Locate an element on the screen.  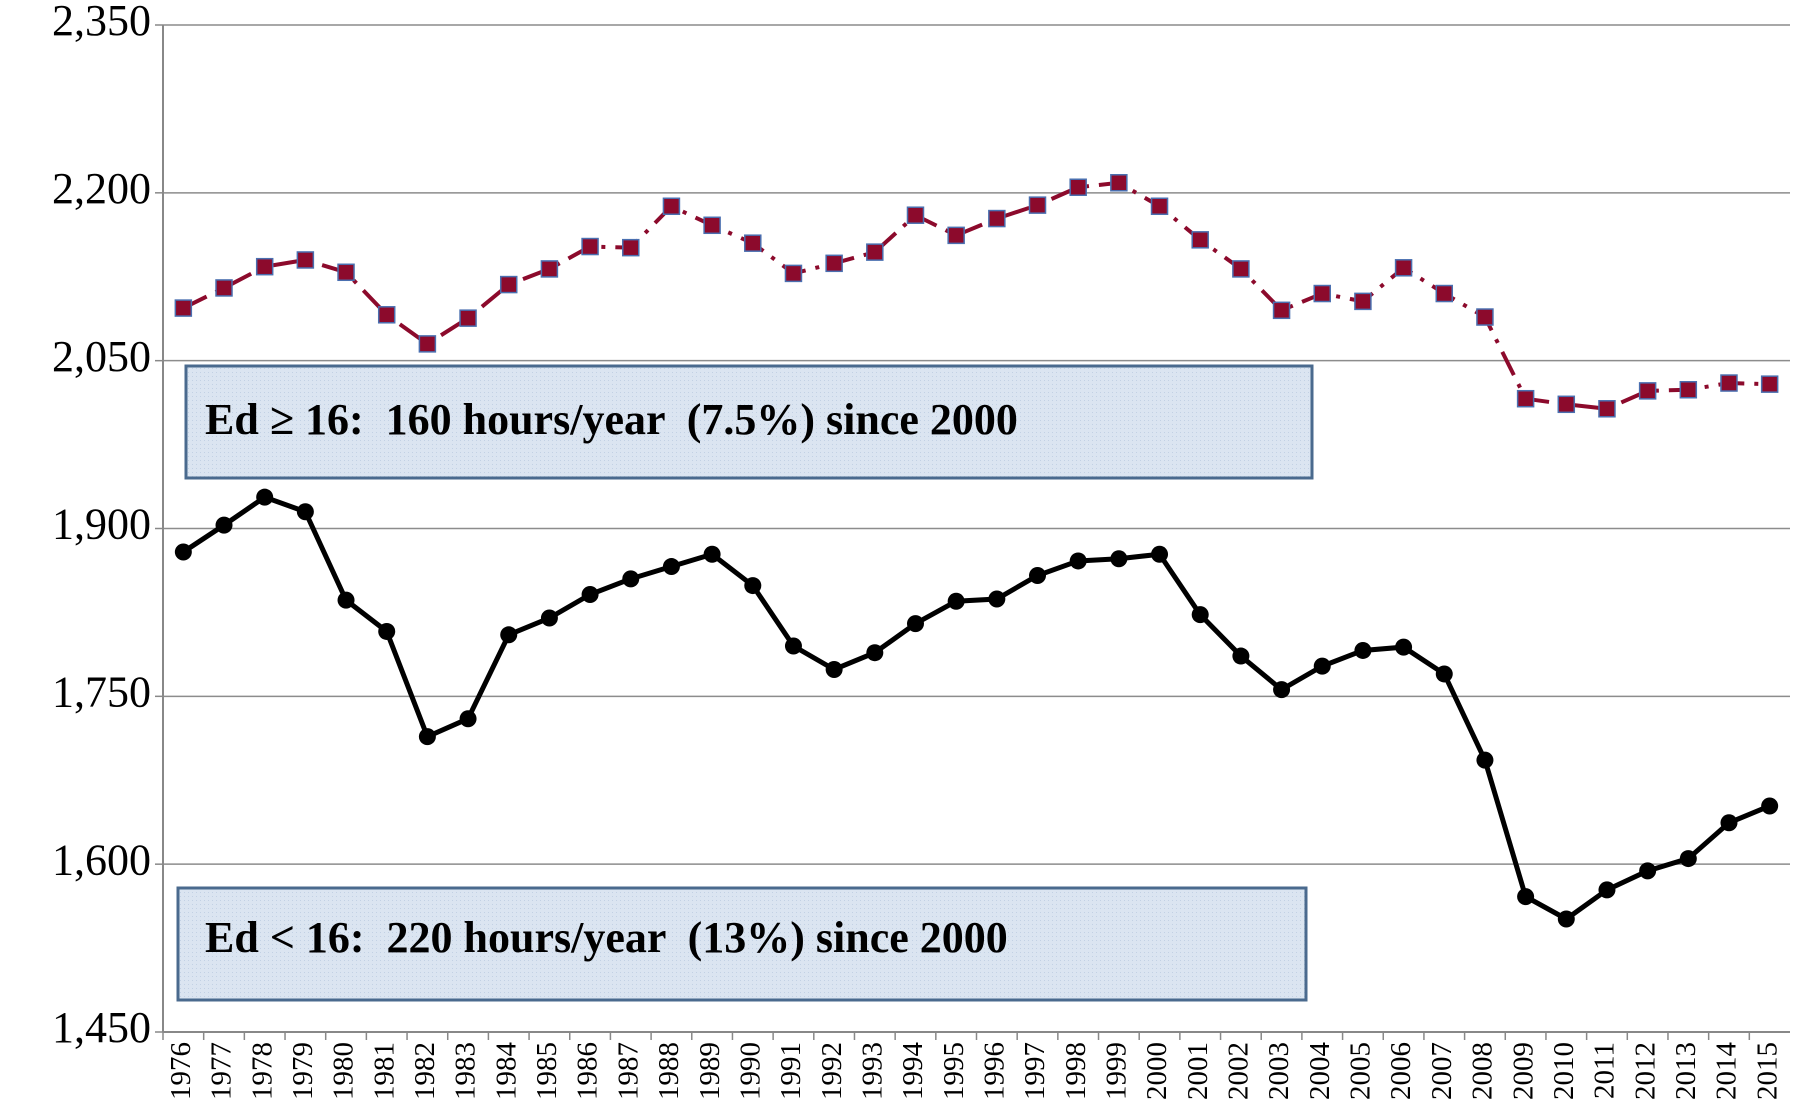
x-tick-label: 2008 is located at coordinates (1483, 1071).